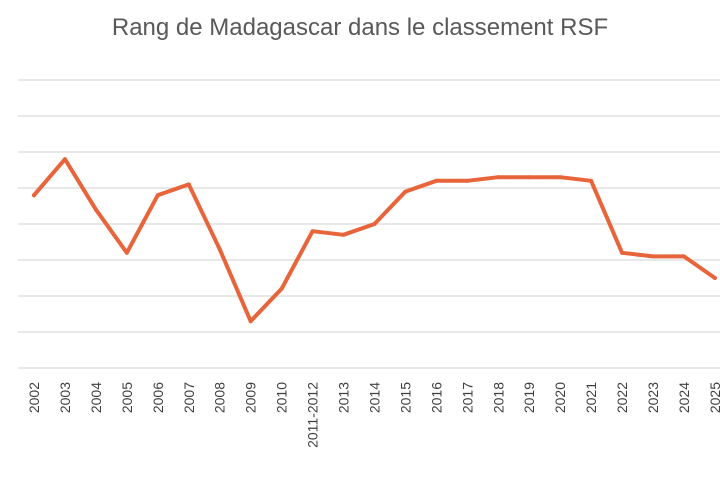 This screenshot has height=480, width=720. I want to click on x-tick-label: 2002, so click(34, 397).